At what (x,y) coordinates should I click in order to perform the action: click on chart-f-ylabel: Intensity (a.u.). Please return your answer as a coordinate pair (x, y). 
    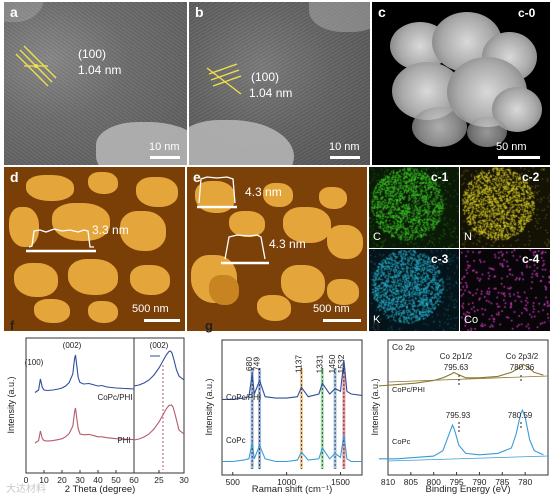
    Looking at the image, I should click on (11, 404).